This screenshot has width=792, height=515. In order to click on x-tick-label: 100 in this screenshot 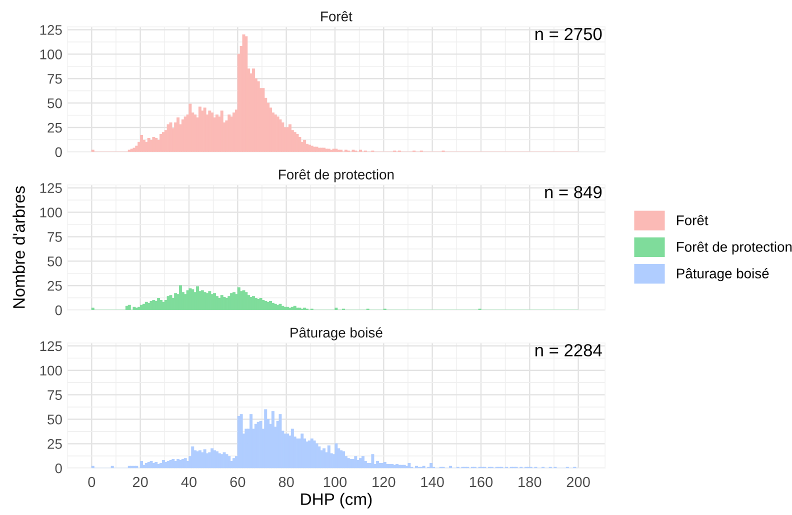, I will do `click(335, 482)`.